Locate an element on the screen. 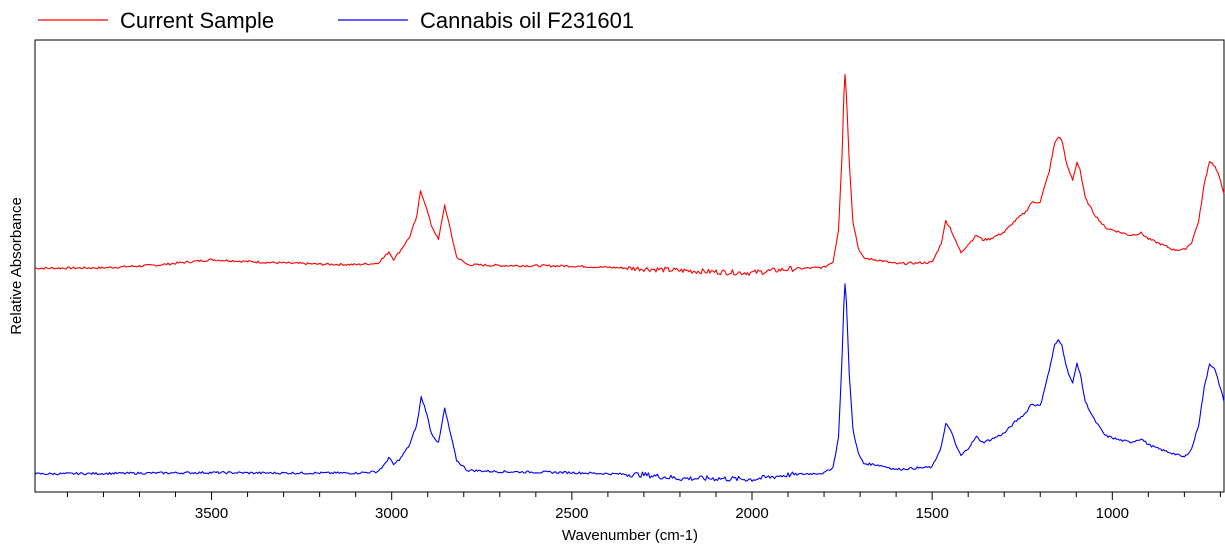 The image size is (1225, 548). x-tick-label: 2500 is located at coordinates (571, 513).